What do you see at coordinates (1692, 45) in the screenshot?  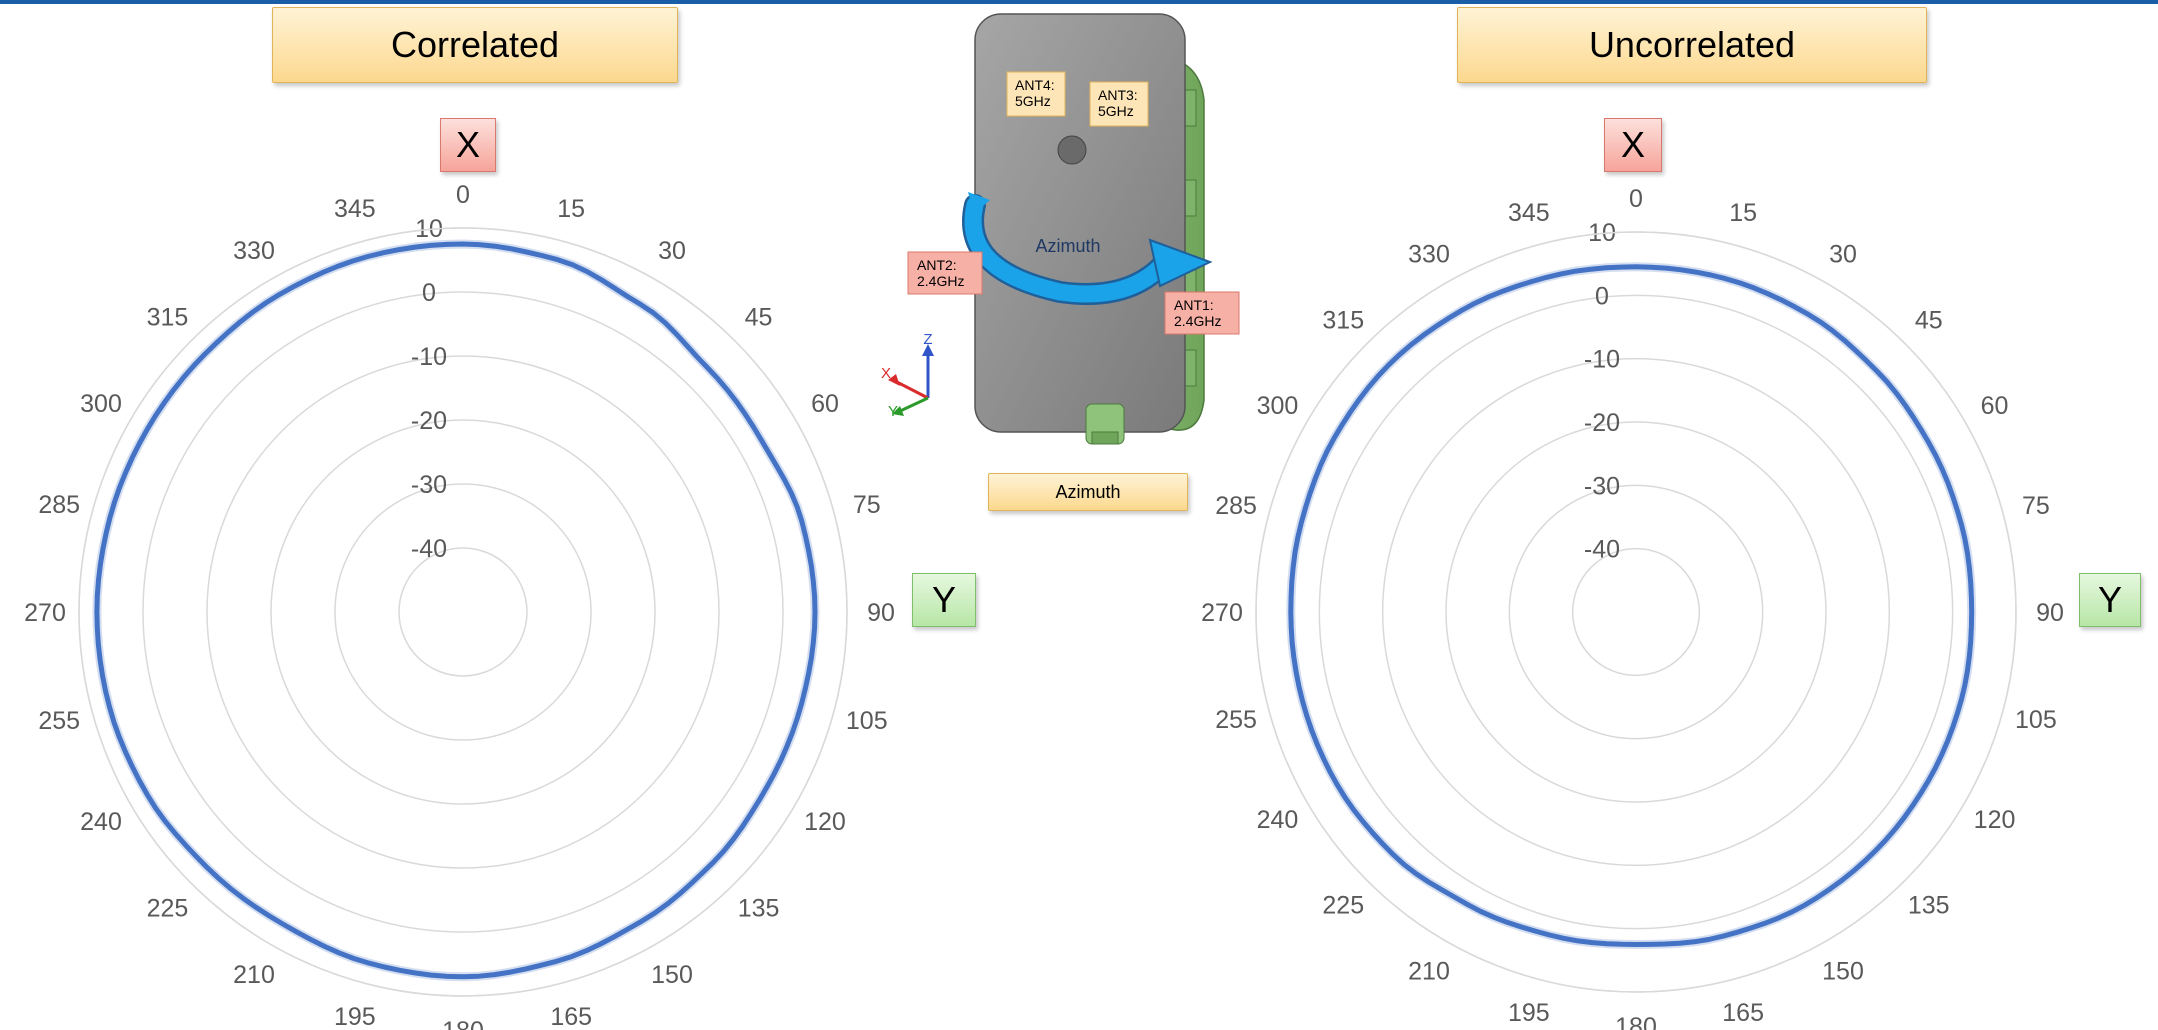 I see `chart-title-uncorrelated: Uncorrelated` at bounding box center [1692, 45].